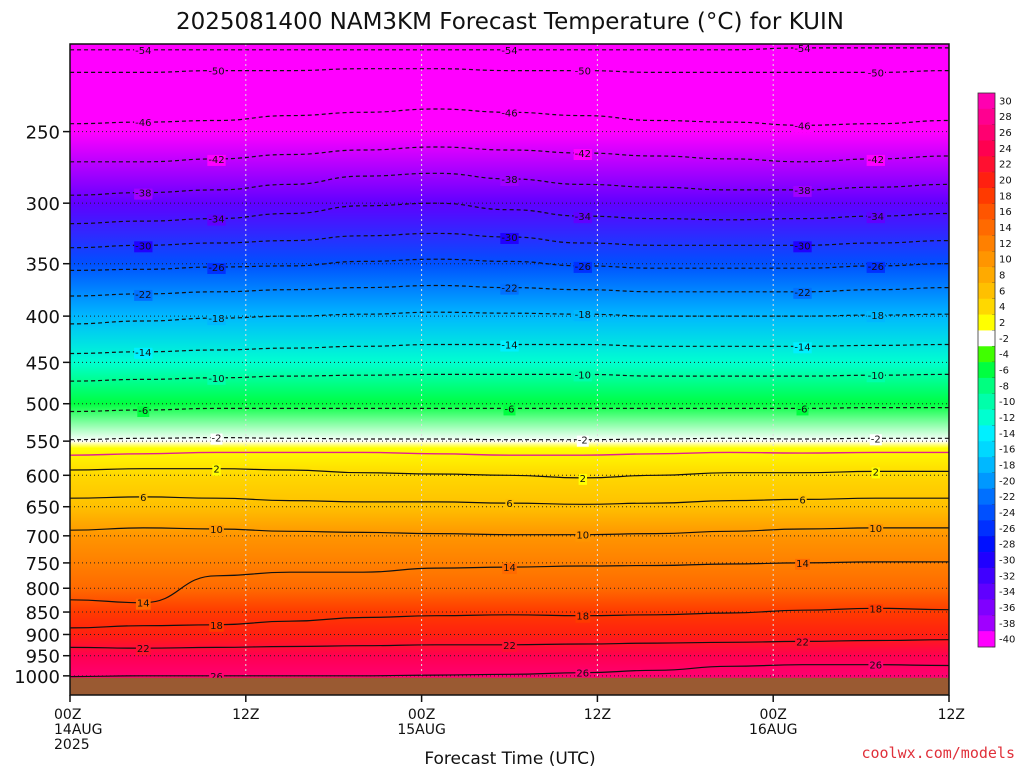  What do you see at coordinates (510, 409) in the screenshot?
I see `contour-label: -6` at bounding box center [510, 409].